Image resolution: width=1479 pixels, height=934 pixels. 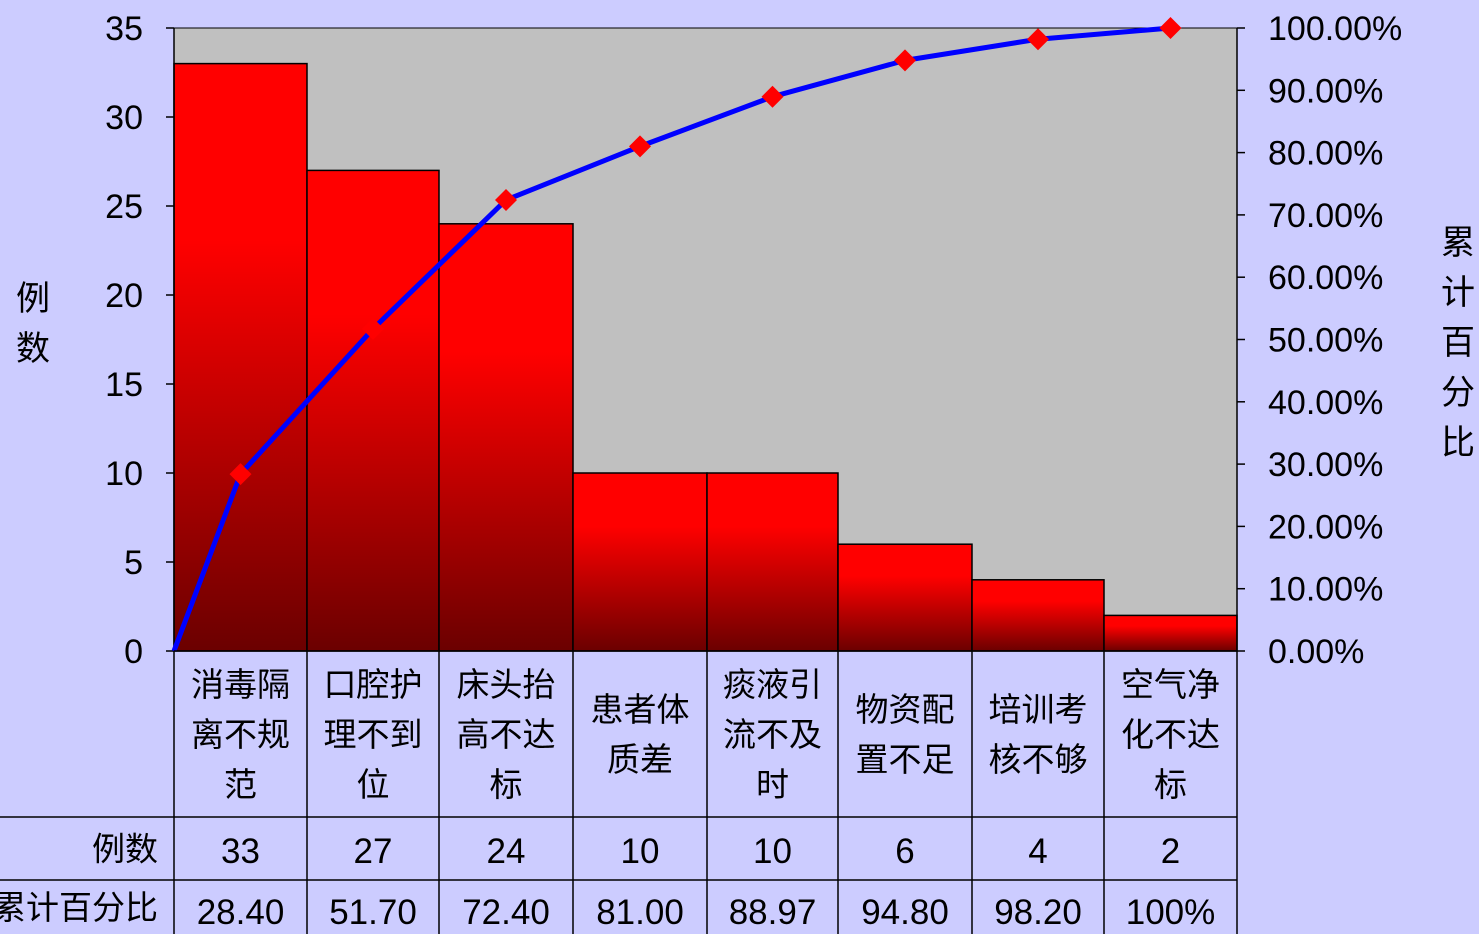 I want to click on category-label: 培训考, so click(x=1038, y=709).